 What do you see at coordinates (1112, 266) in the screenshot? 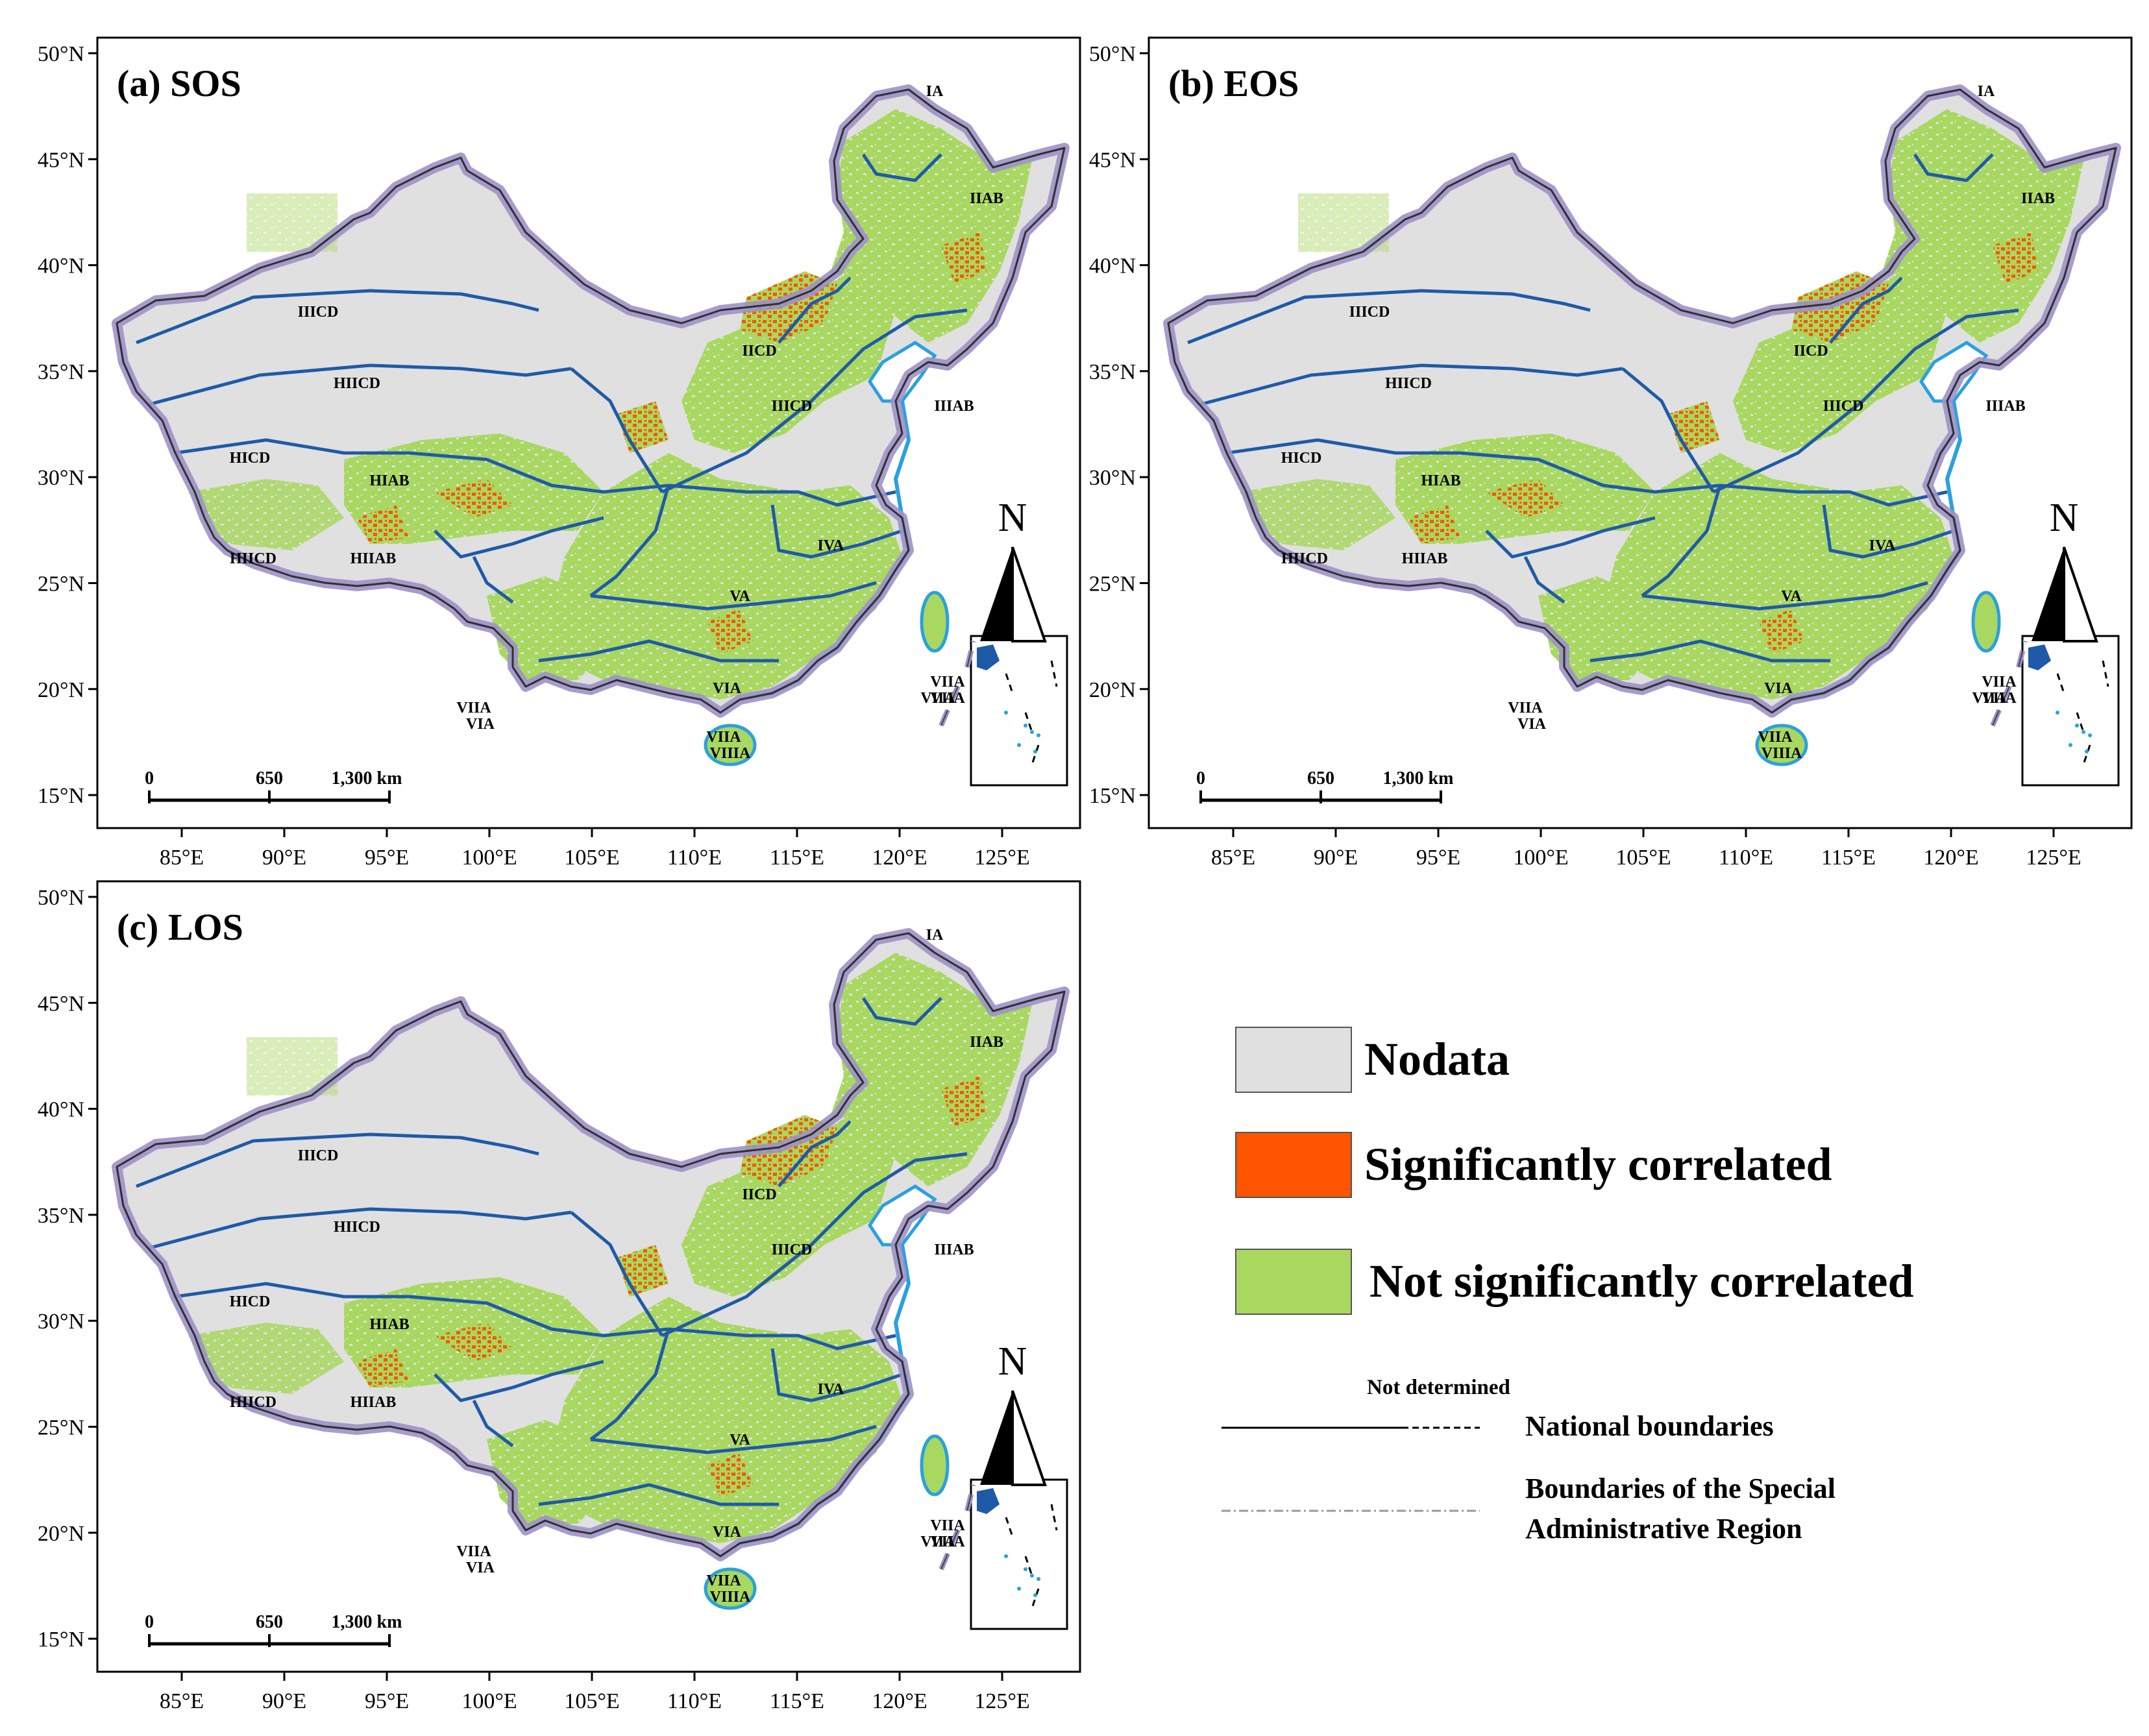
I see `lat-tick-label: 40°N` at bounding box center [1112, 266].